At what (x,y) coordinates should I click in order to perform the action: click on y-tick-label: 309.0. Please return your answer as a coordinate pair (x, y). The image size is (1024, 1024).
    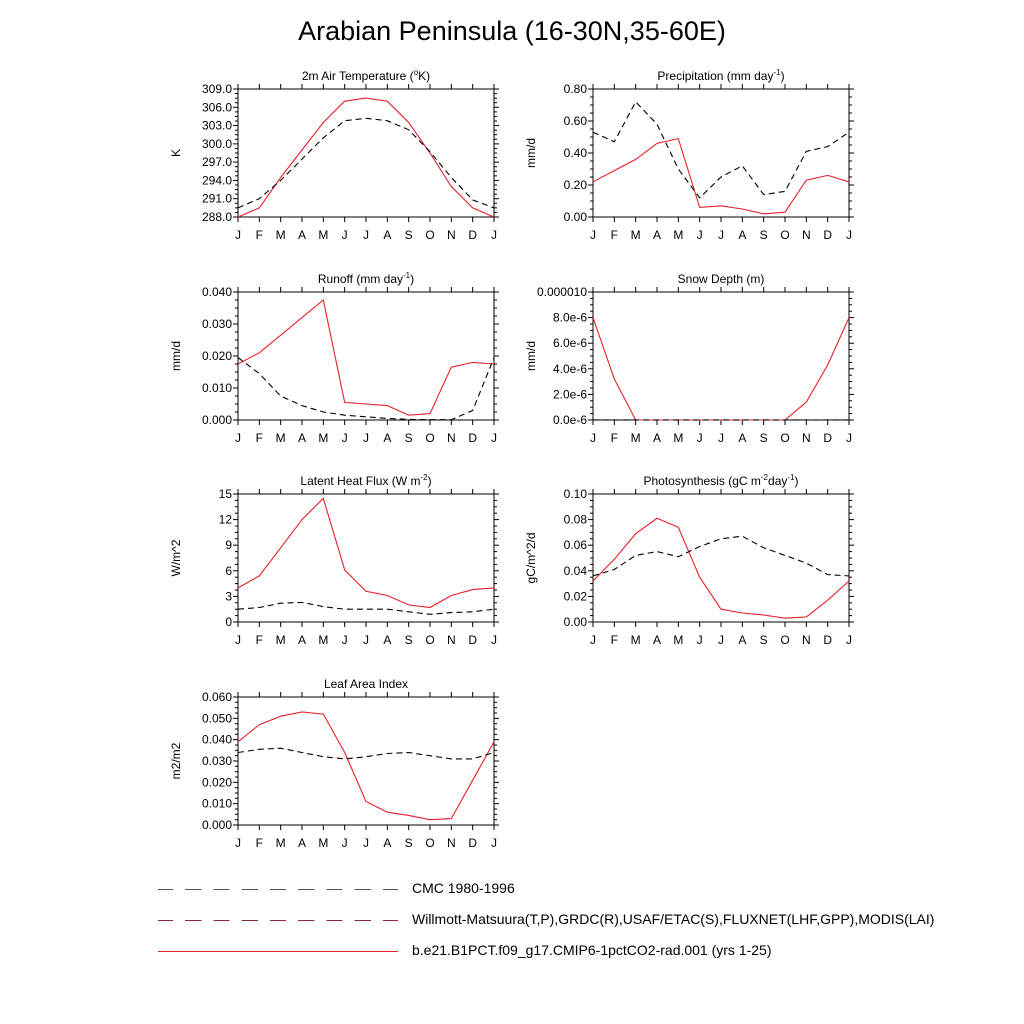
    Looking at the image, I should click on (217, 89).